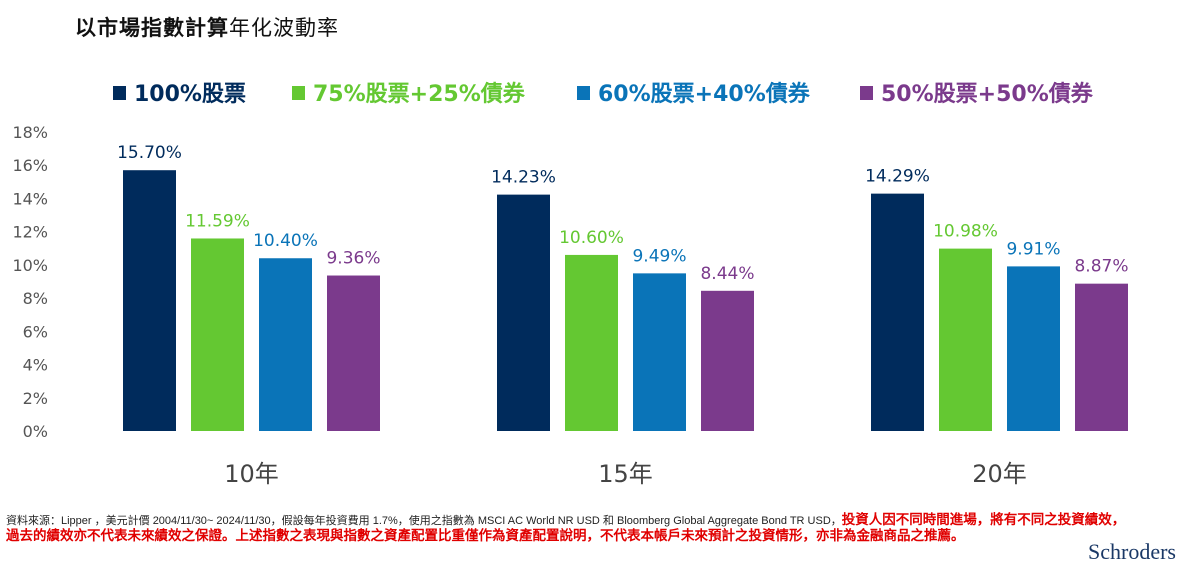  What do you see at coordinates (419, 94) in the screenshot?
I see `legend-label: 75%股票+25%債券` at bounding box center [419, 94].